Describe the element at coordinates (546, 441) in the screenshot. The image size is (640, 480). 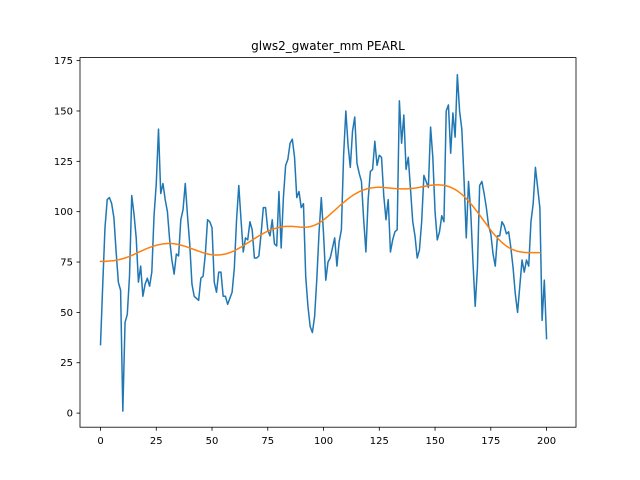
I see `x-tick-label: 200` at that location.